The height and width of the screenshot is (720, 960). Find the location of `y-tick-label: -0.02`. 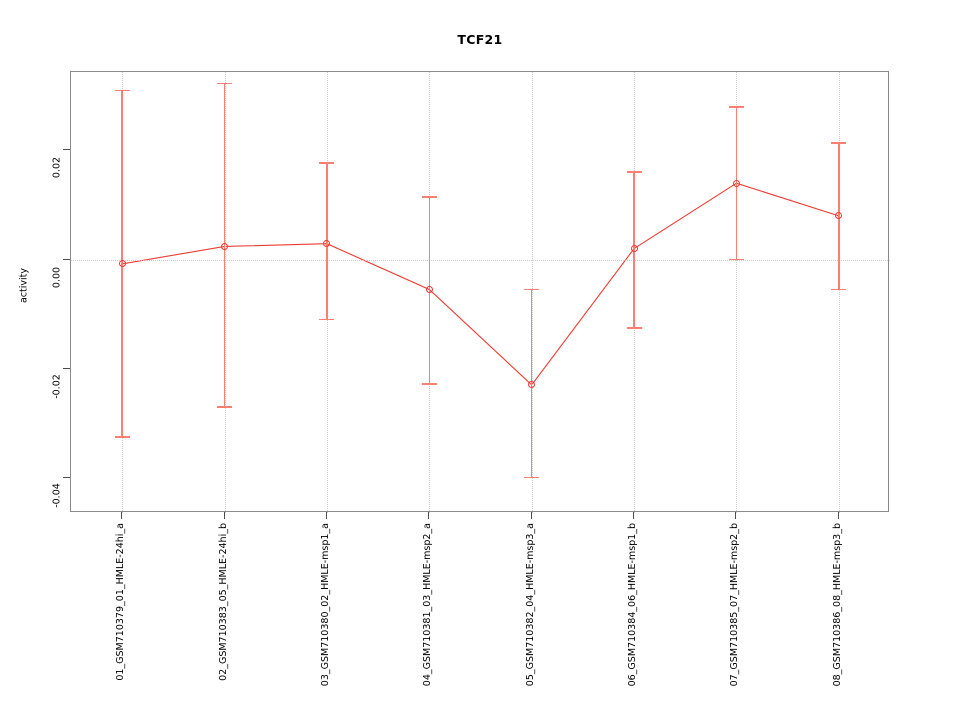

y-tick-label: -0.02 is located at coordinates (57, 386).